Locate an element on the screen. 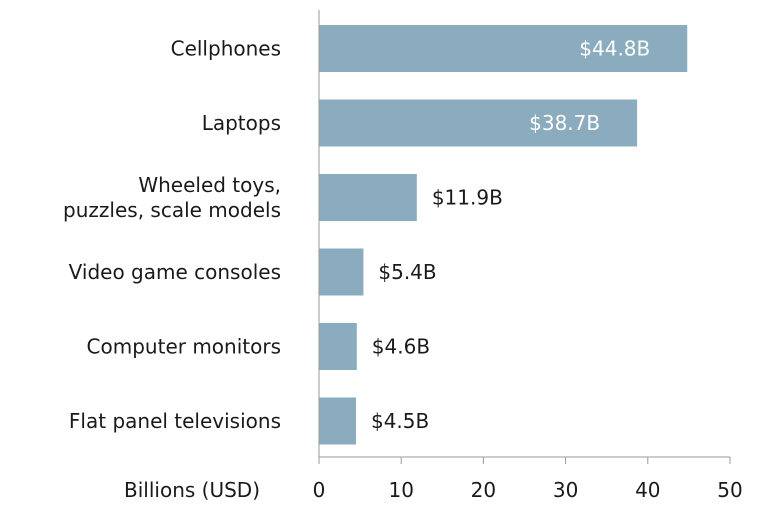 The height and width of the screenshot is (518, 778). category-label-line: Video game consoles is located at coordinates (175, 272).